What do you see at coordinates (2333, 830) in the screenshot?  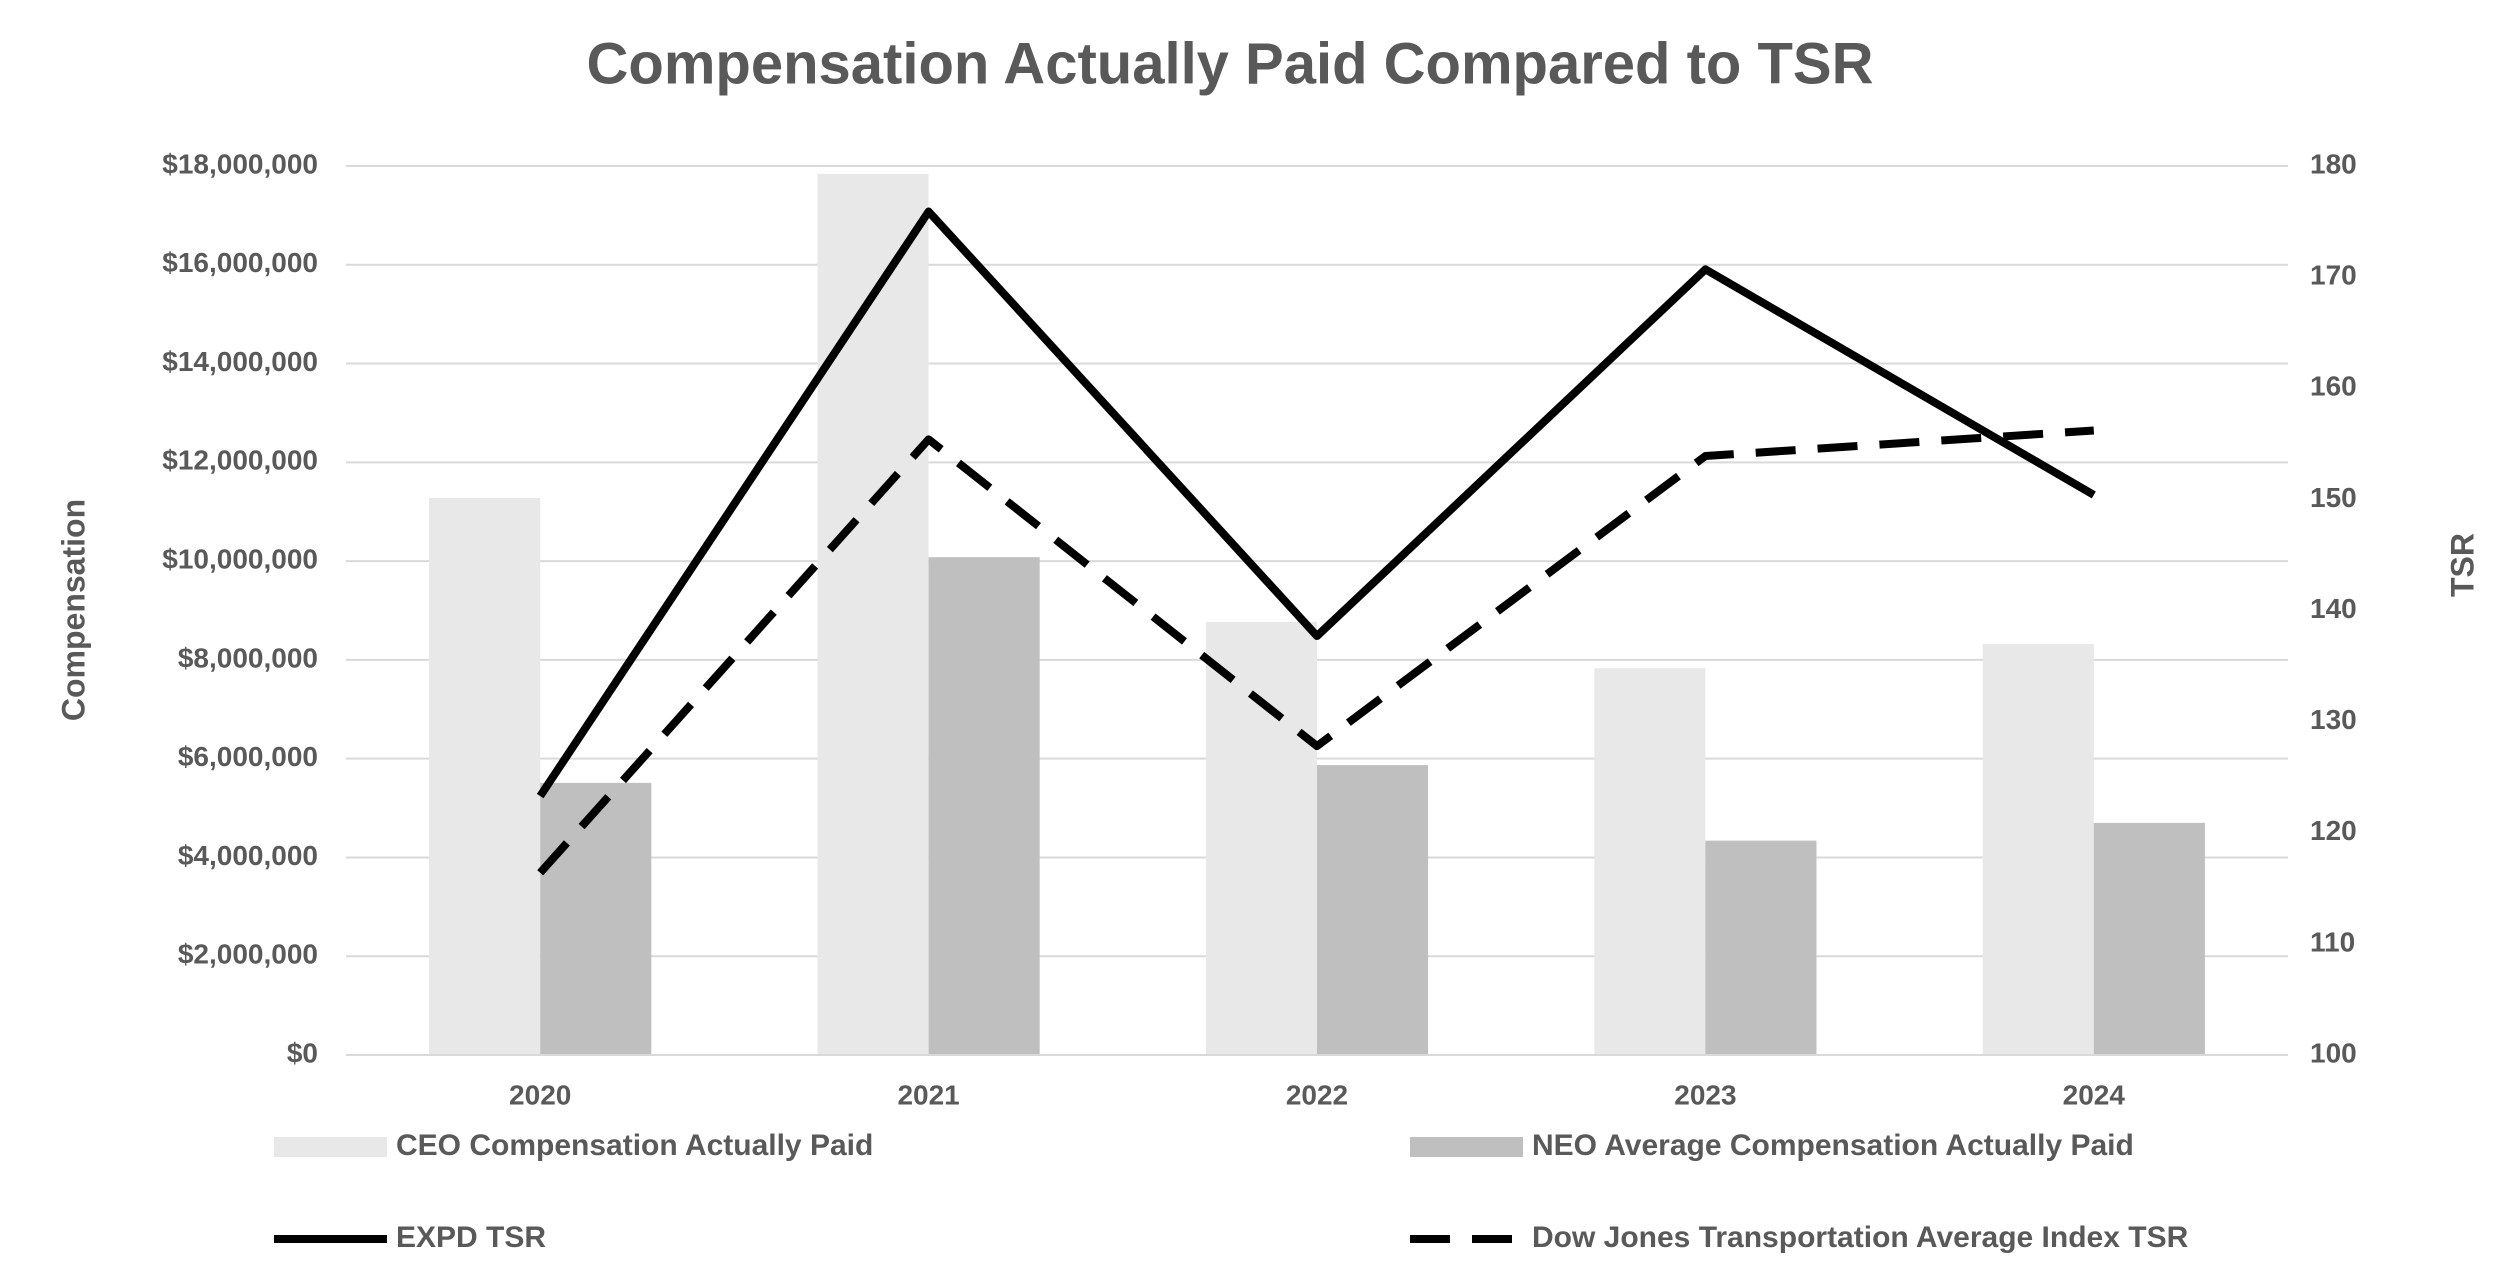 I see `y2-tick-label: 120` at bounding box center [2333, 830].